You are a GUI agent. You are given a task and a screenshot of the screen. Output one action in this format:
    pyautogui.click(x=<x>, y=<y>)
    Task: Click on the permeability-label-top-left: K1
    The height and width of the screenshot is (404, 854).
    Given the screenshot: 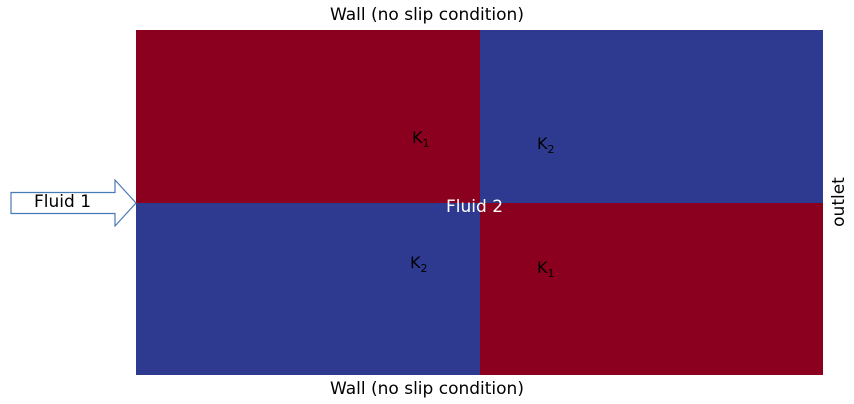 What is the action you would take?
    pyautogui.click(x=421, y=139)
    